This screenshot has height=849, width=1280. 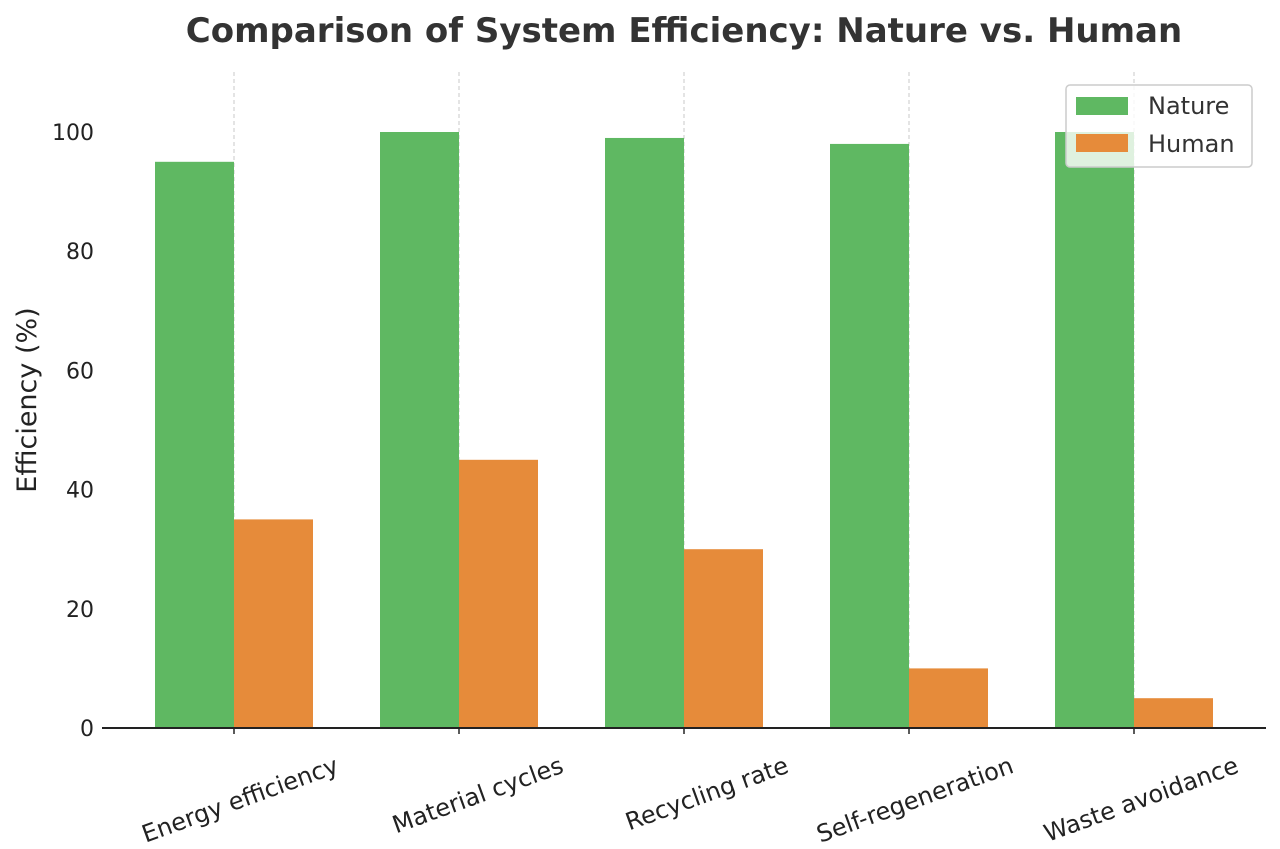 What do you see at coordinates (1159, 126) in the screenshot?
I see `legend: Nature Human` at bounding box center [1159, 126].